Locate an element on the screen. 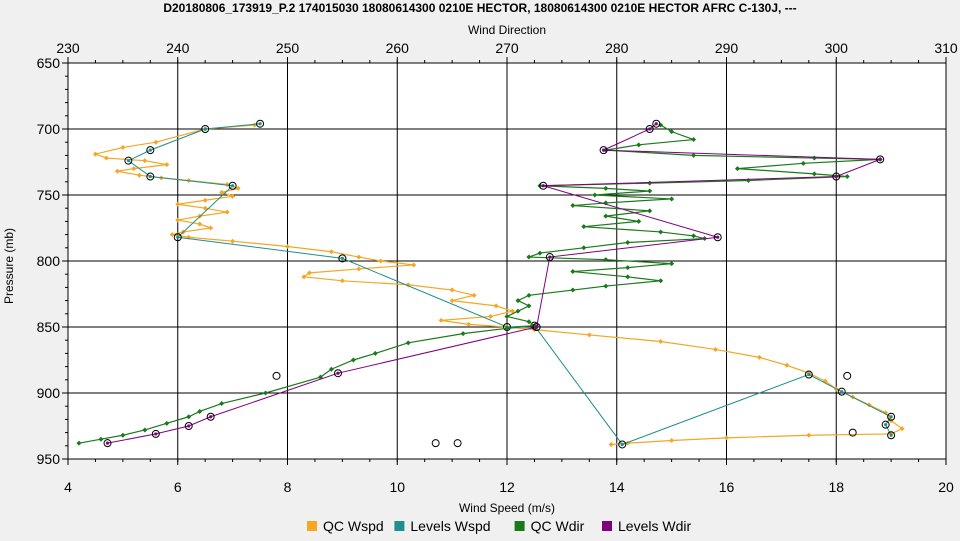 The width and height of the screenshot is (960, 541). x-axis-label: Wind Speed (m/s) is located at coordinates (507, 508).